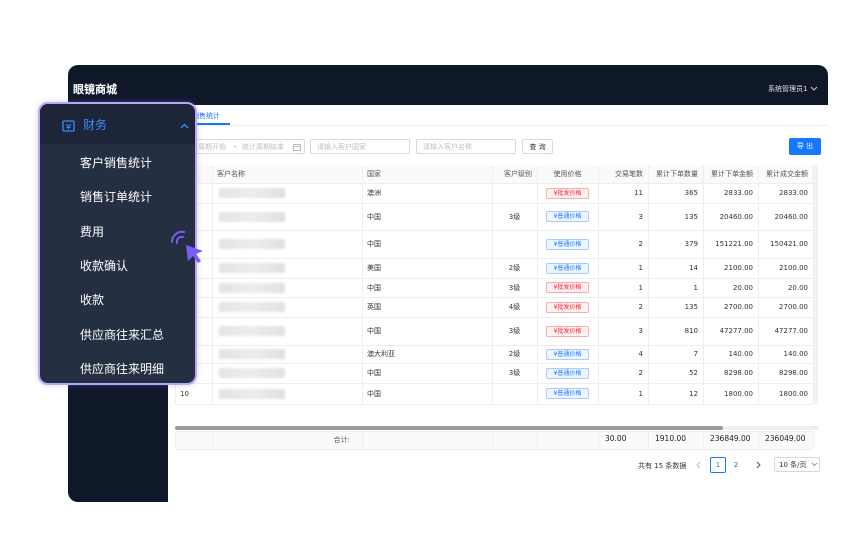 The image size is (860, 550). What do you see at coordinates (791, 331) in the screenshot?
I see `table-cell: 47277.00` at bounding box center [791, 331].